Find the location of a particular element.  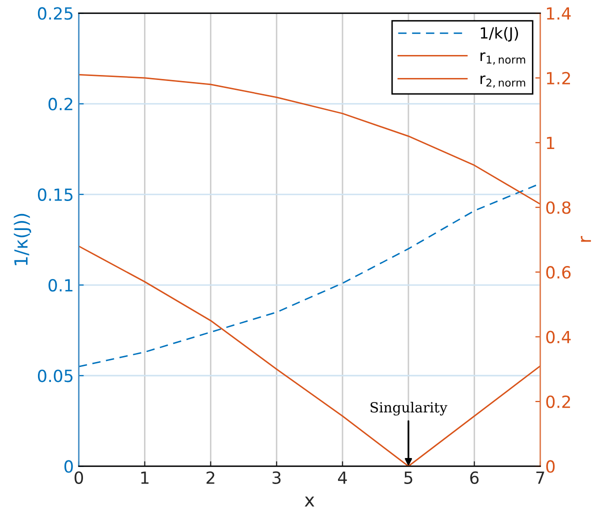

y2-tick-label: 0.8 is located at coordinates (558, 207).